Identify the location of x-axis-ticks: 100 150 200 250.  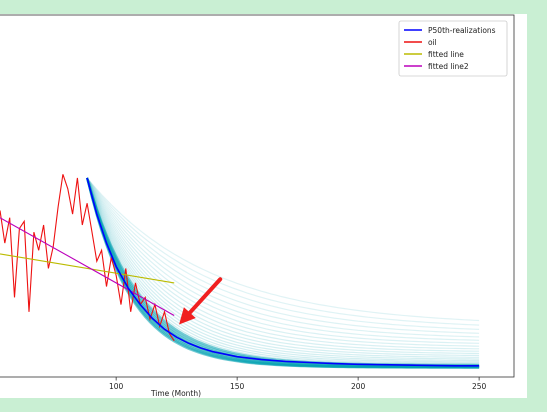
(298, 384).